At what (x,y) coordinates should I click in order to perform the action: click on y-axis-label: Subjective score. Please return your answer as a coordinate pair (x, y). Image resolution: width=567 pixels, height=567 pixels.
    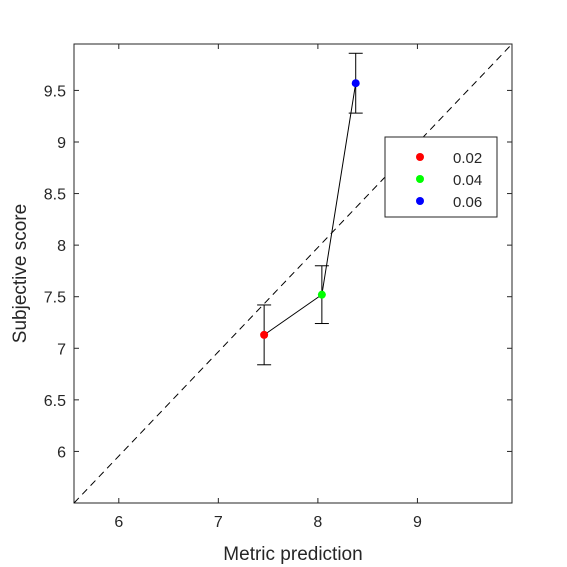
    Looking at the image, I should click on (20, 273).